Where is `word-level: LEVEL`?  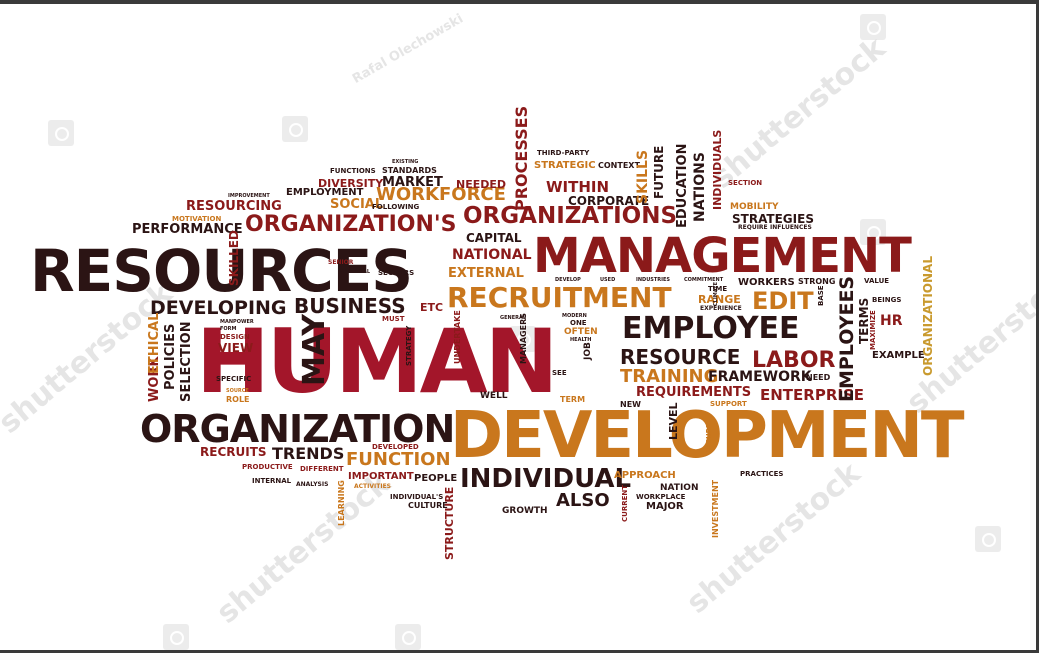 word-level: LEVEL is located at coordinates (673, 421).